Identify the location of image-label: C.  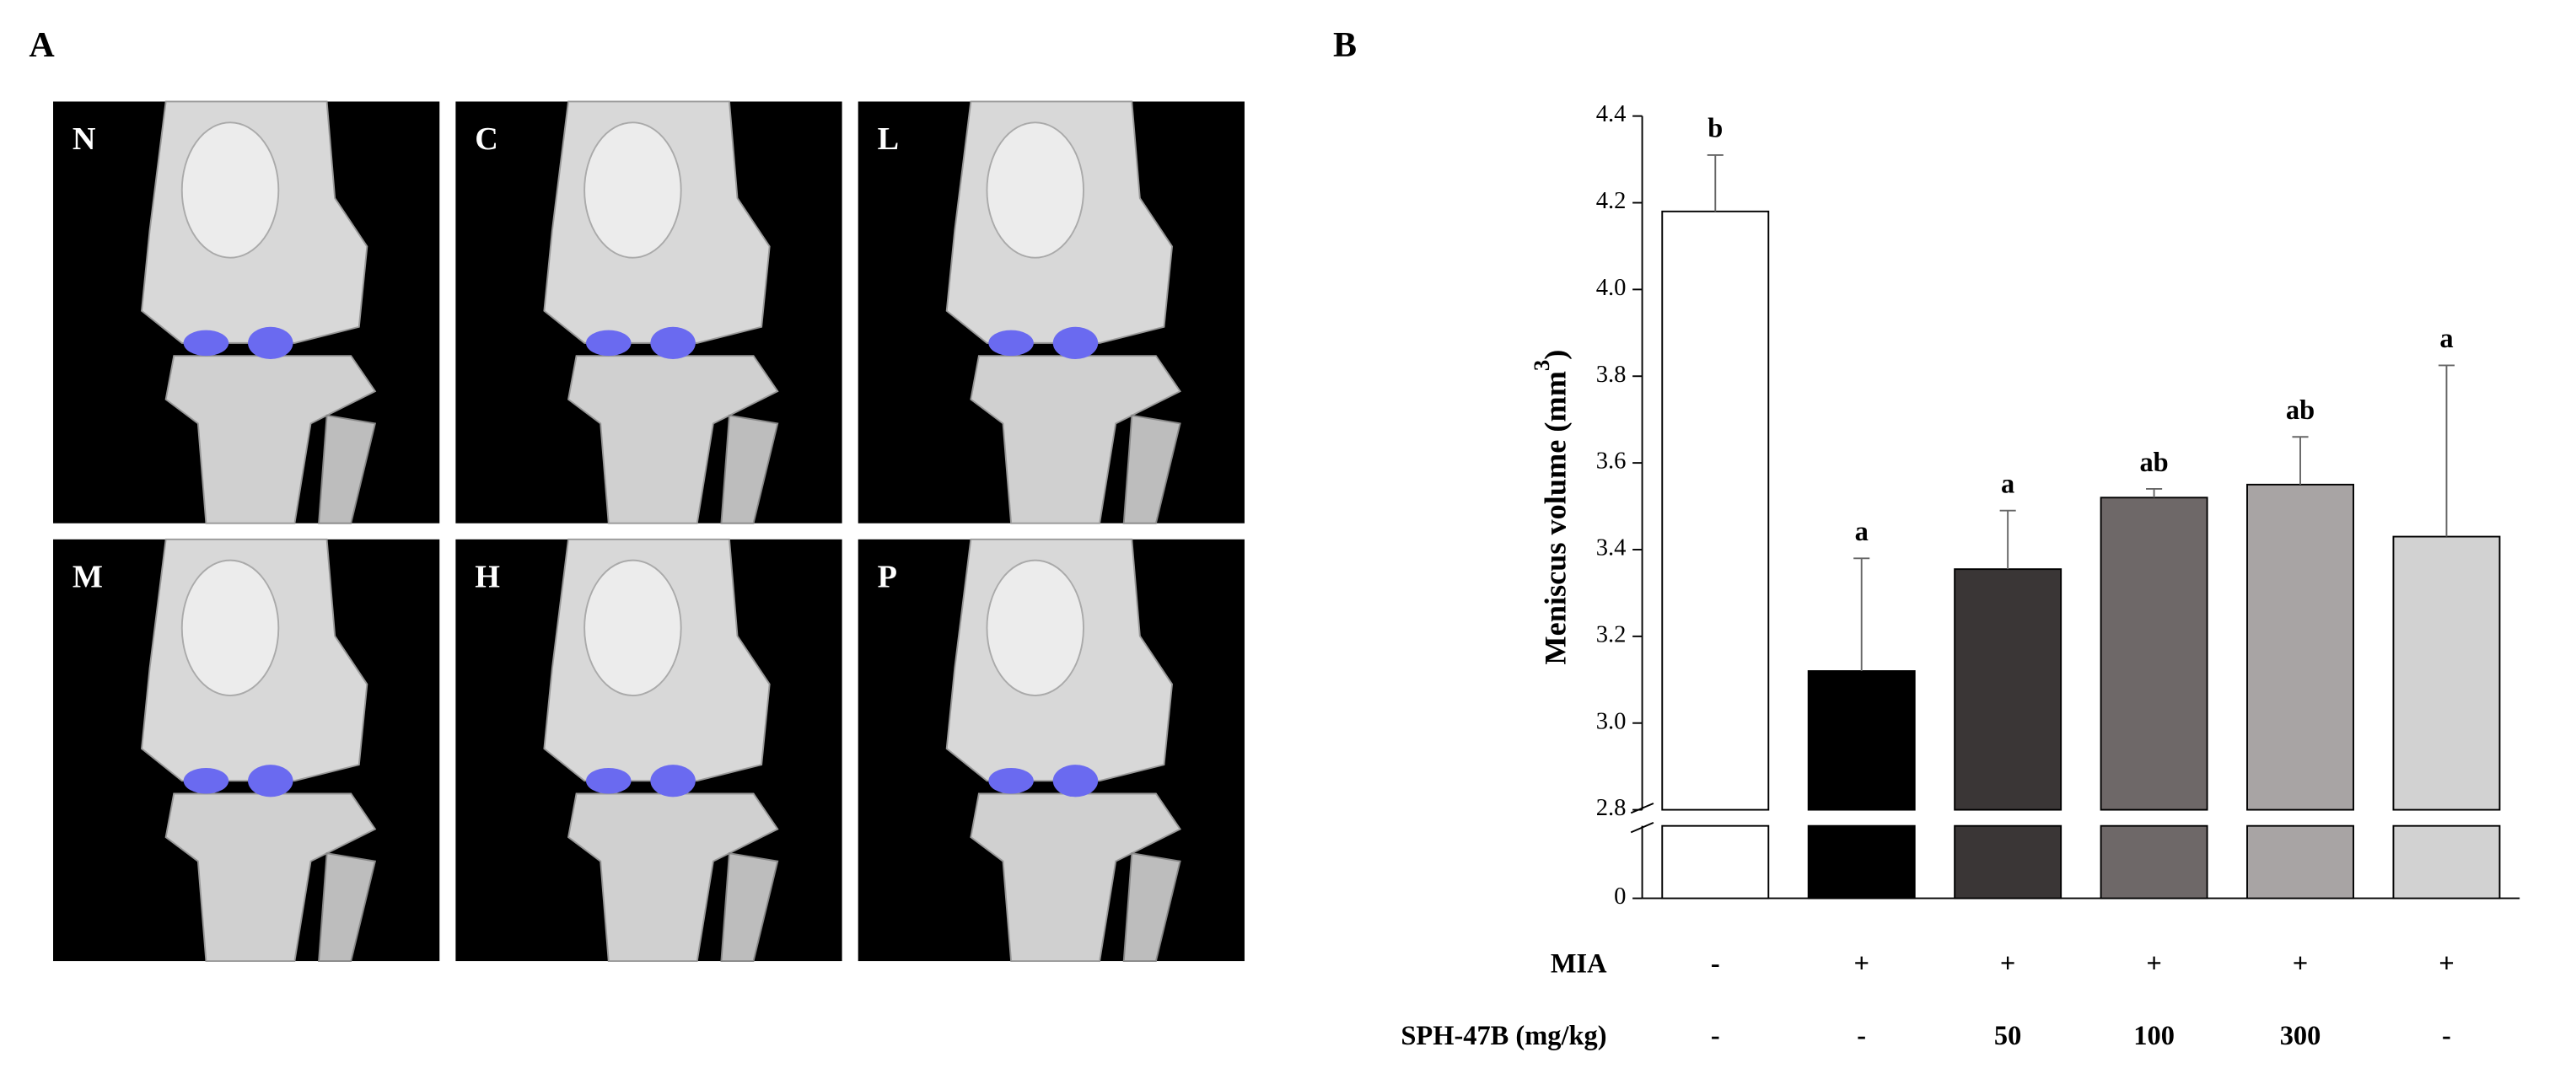
(487, 139).